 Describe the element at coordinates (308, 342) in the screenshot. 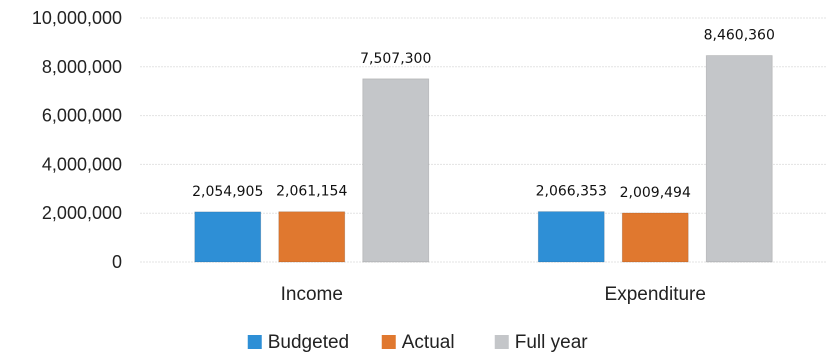

I see `legend-label: Budgeted` at that location.